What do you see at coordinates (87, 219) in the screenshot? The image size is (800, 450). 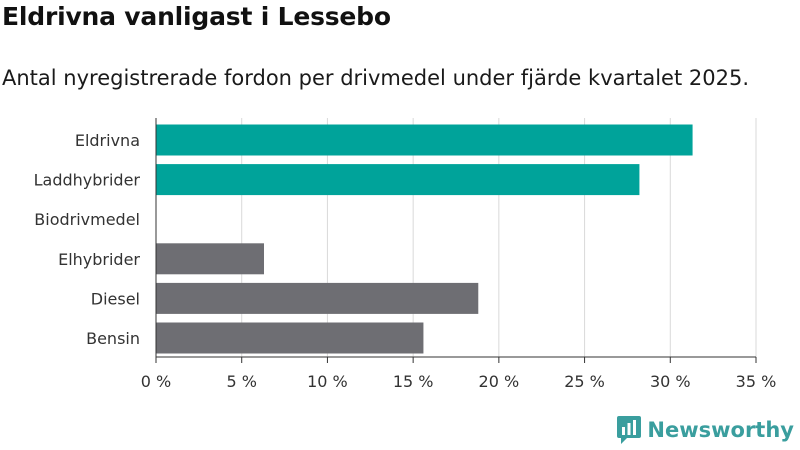 I see `category-label: Biodrivmedel` at bounding box center [87, 219].